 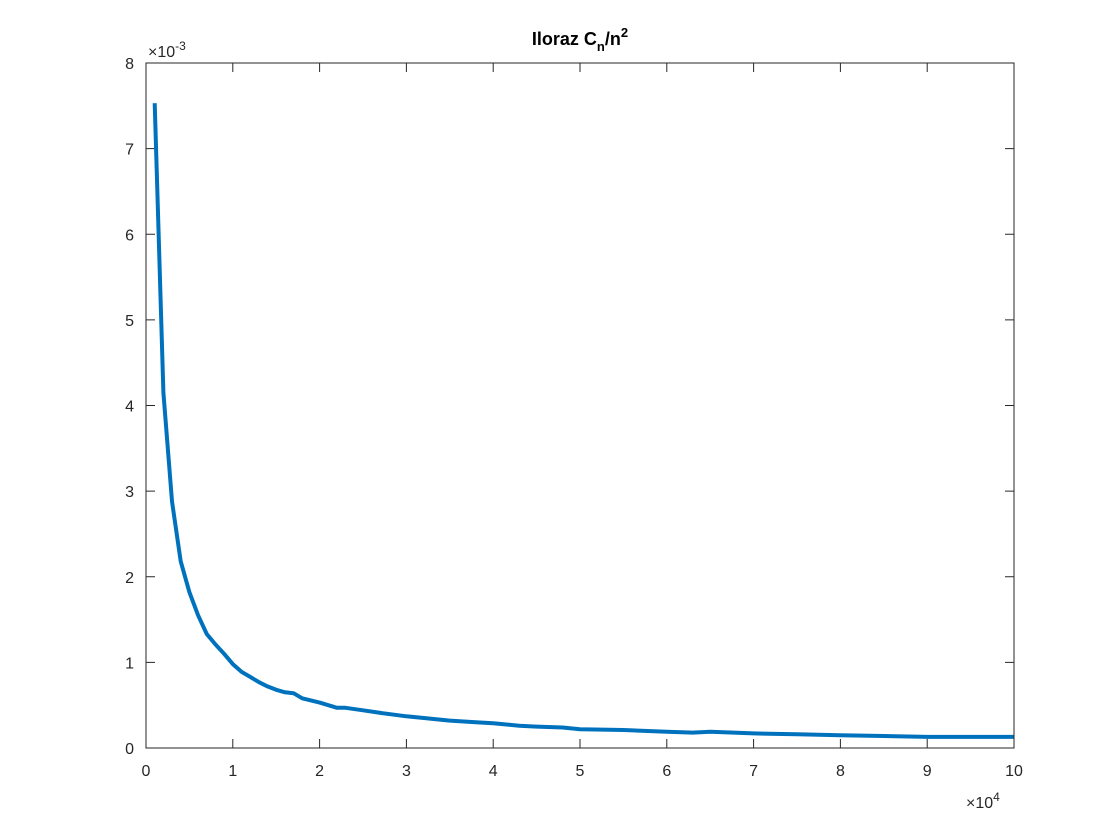 What do you see at coordinates (564, 39) in the screenshot?
I see `title-main: Iloraz C` at bounding box center [564, 39].